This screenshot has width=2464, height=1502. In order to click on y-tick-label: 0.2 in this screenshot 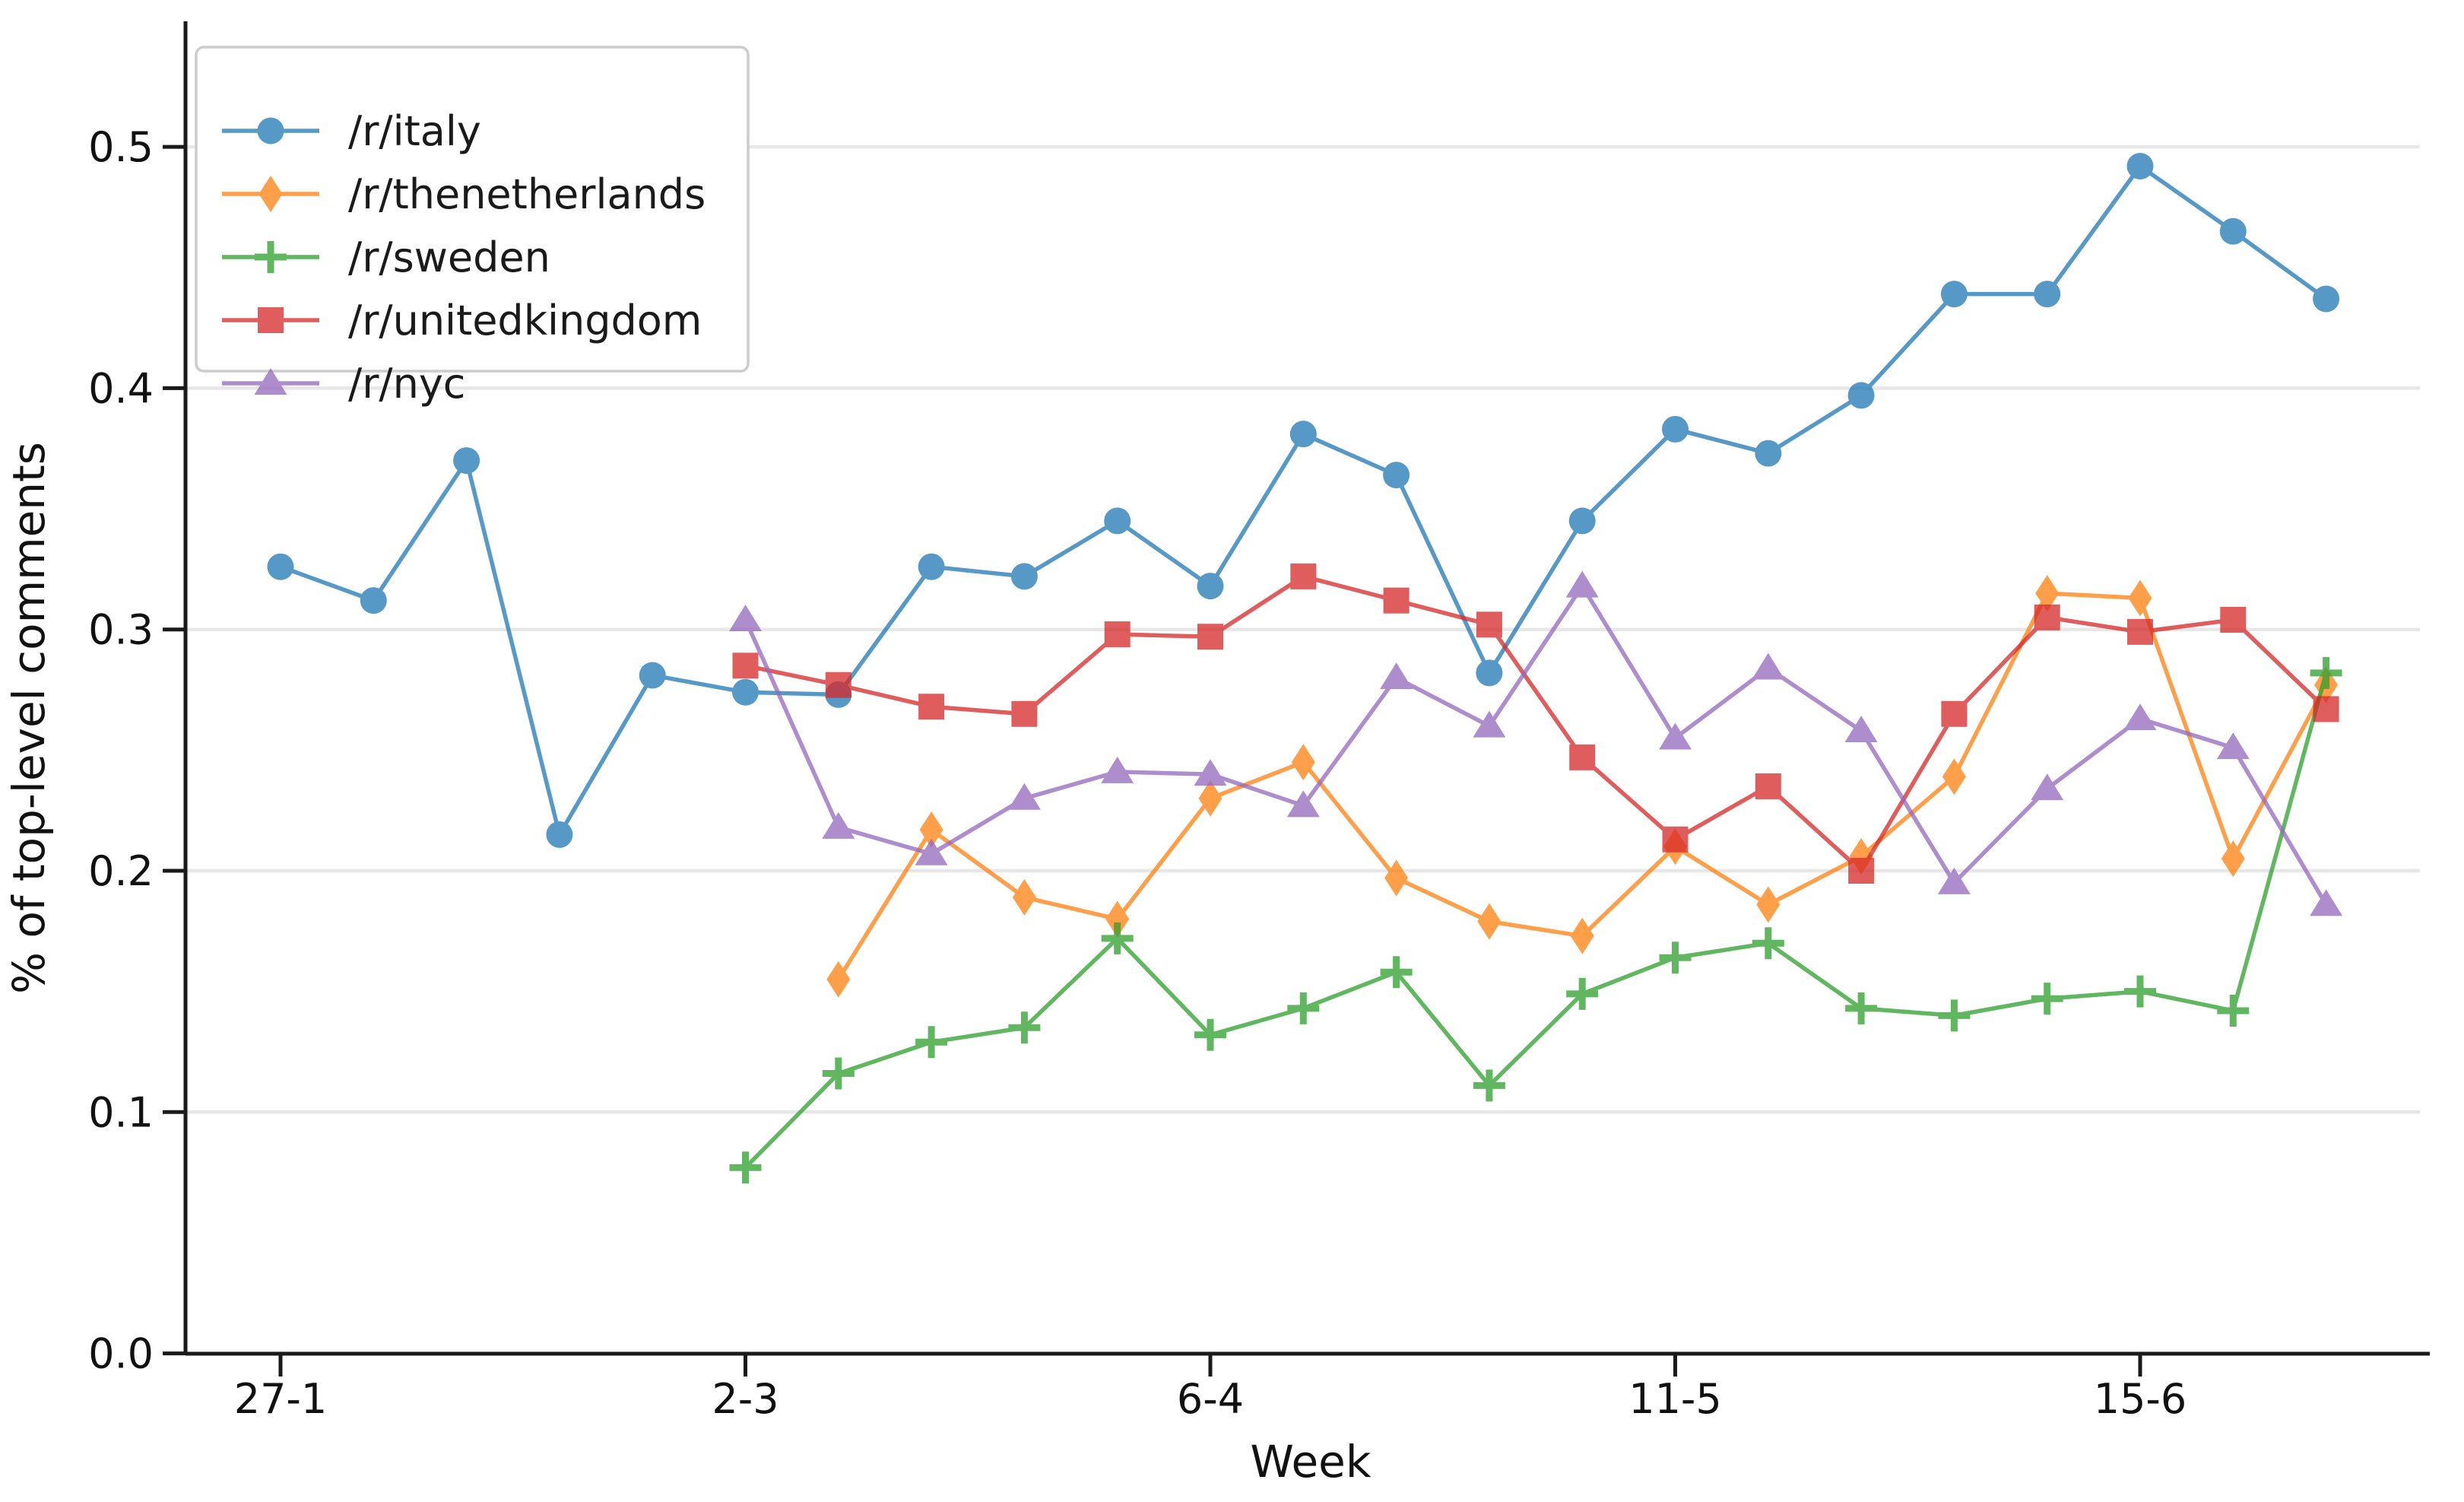, I will do `click(121, 871)`.